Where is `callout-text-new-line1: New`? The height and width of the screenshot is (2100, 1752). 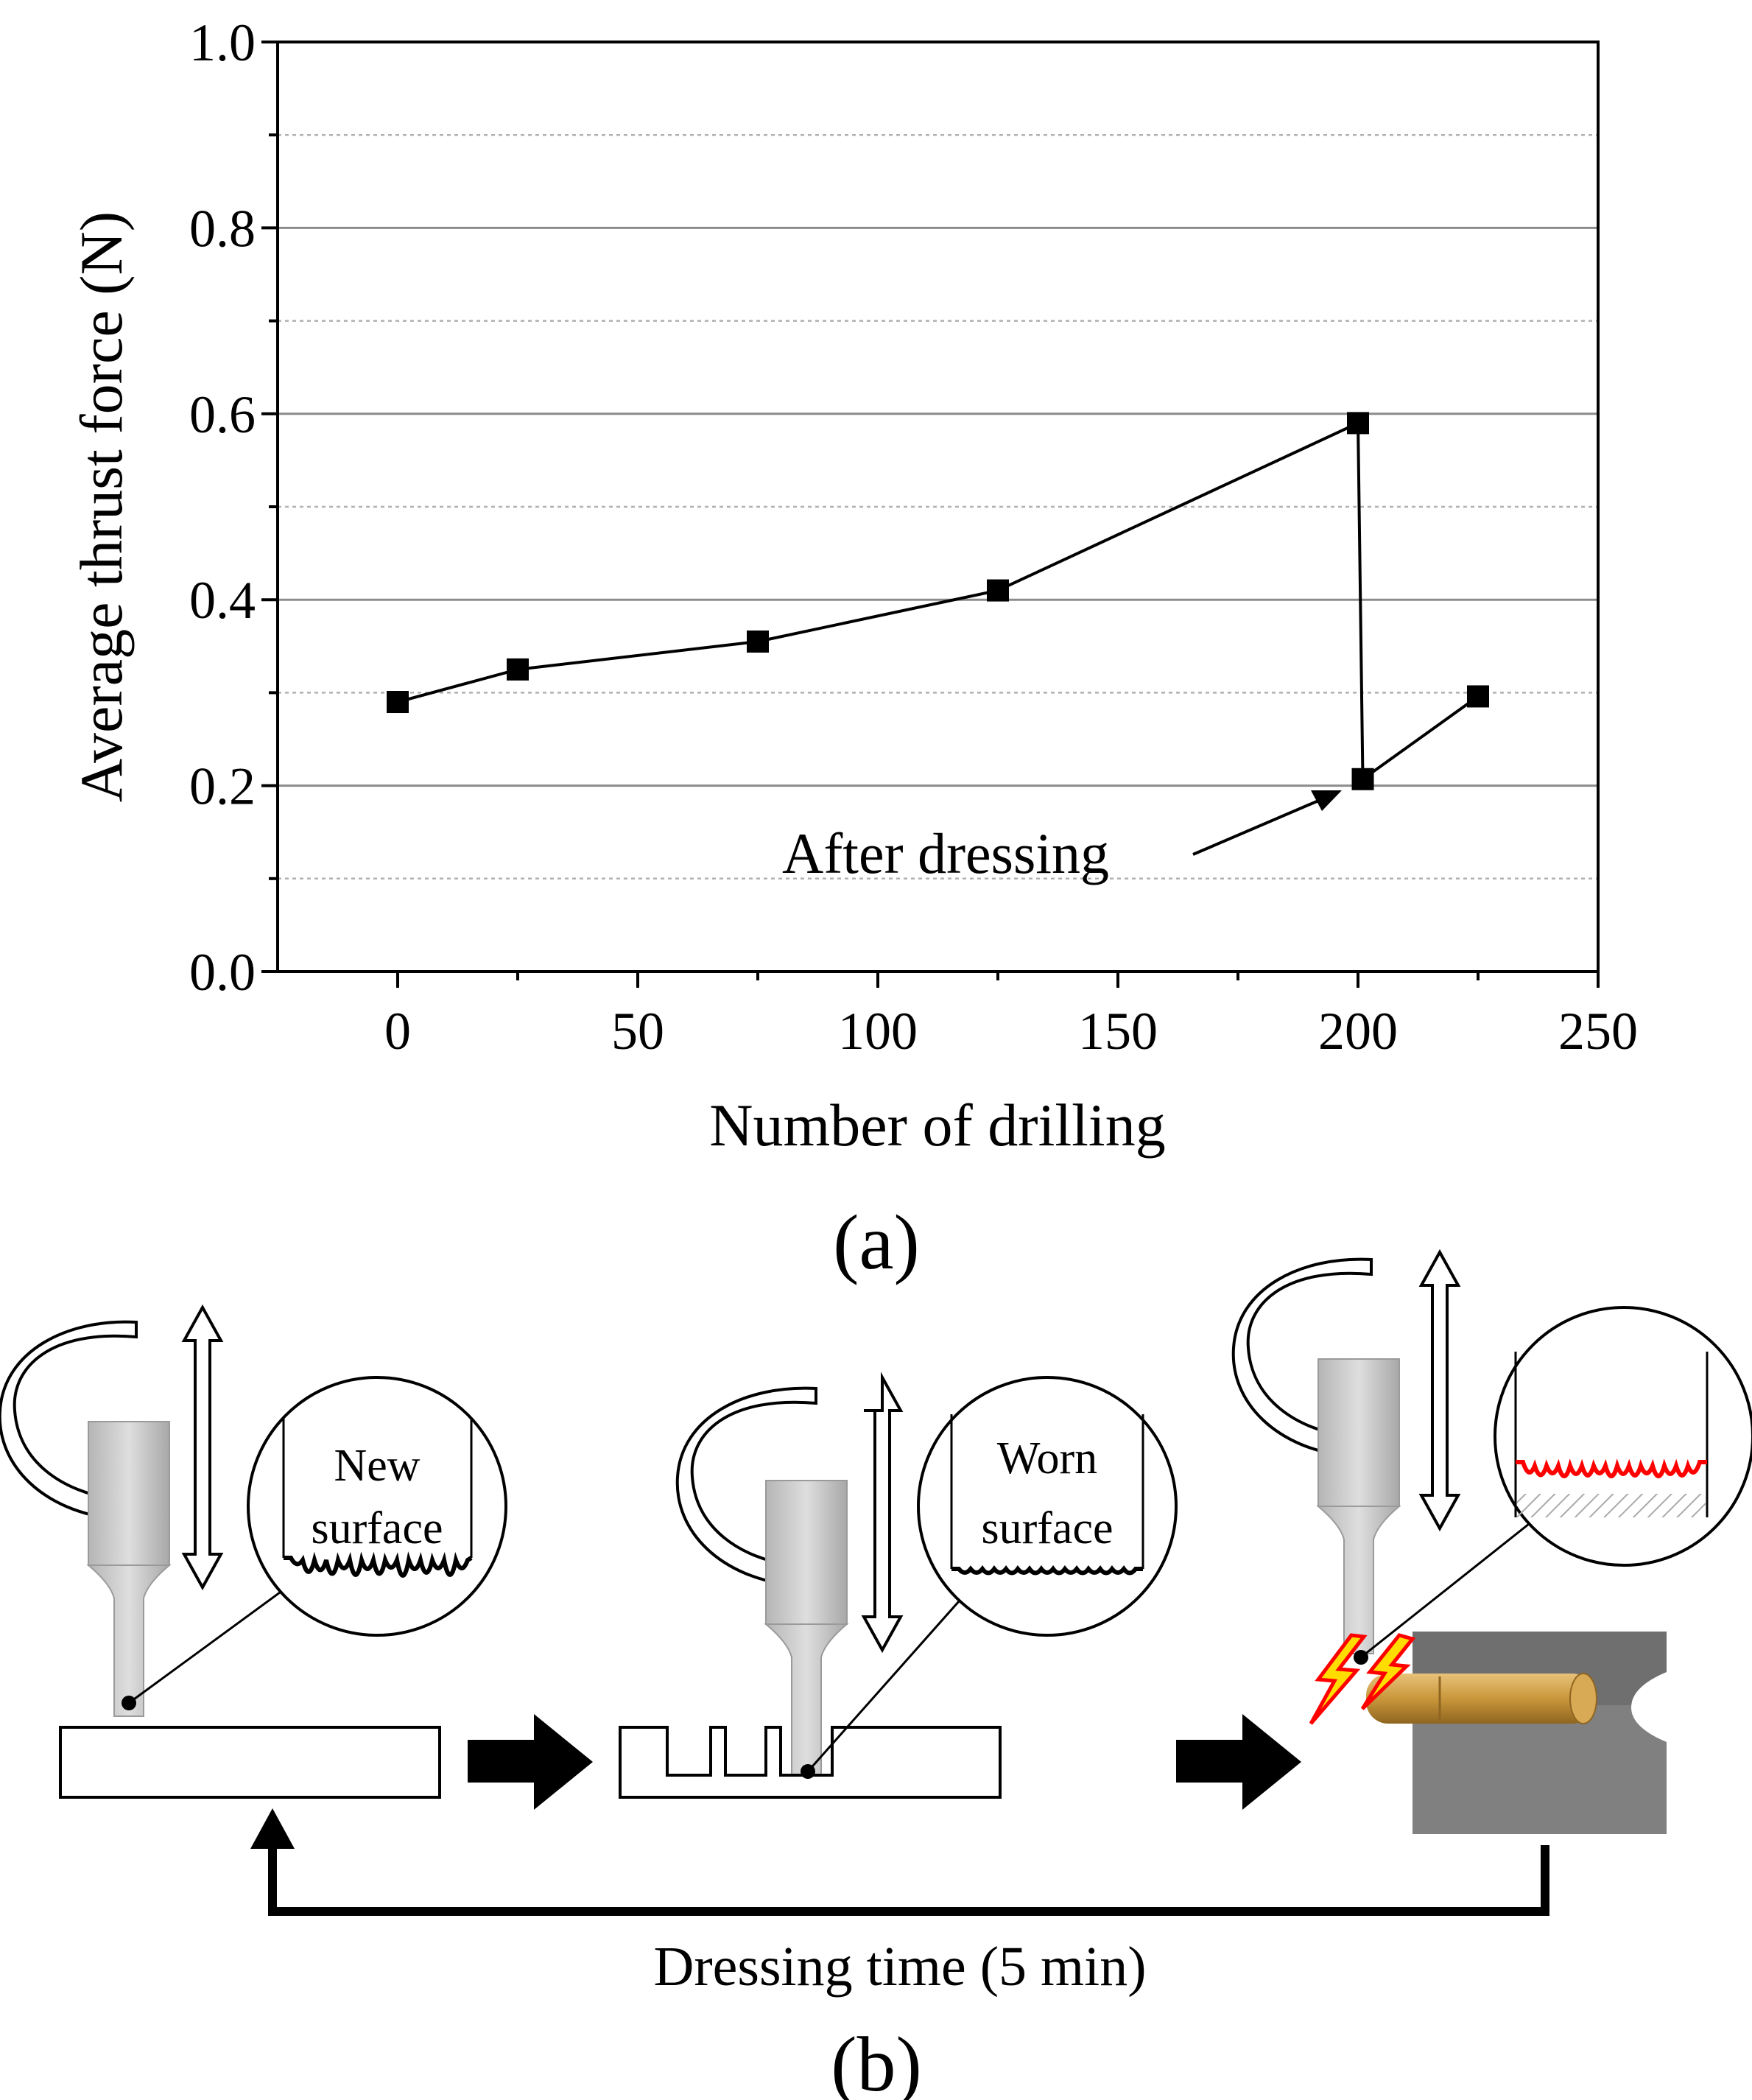
callout-text-new-line1: New is located at coordinates (377, 1466).